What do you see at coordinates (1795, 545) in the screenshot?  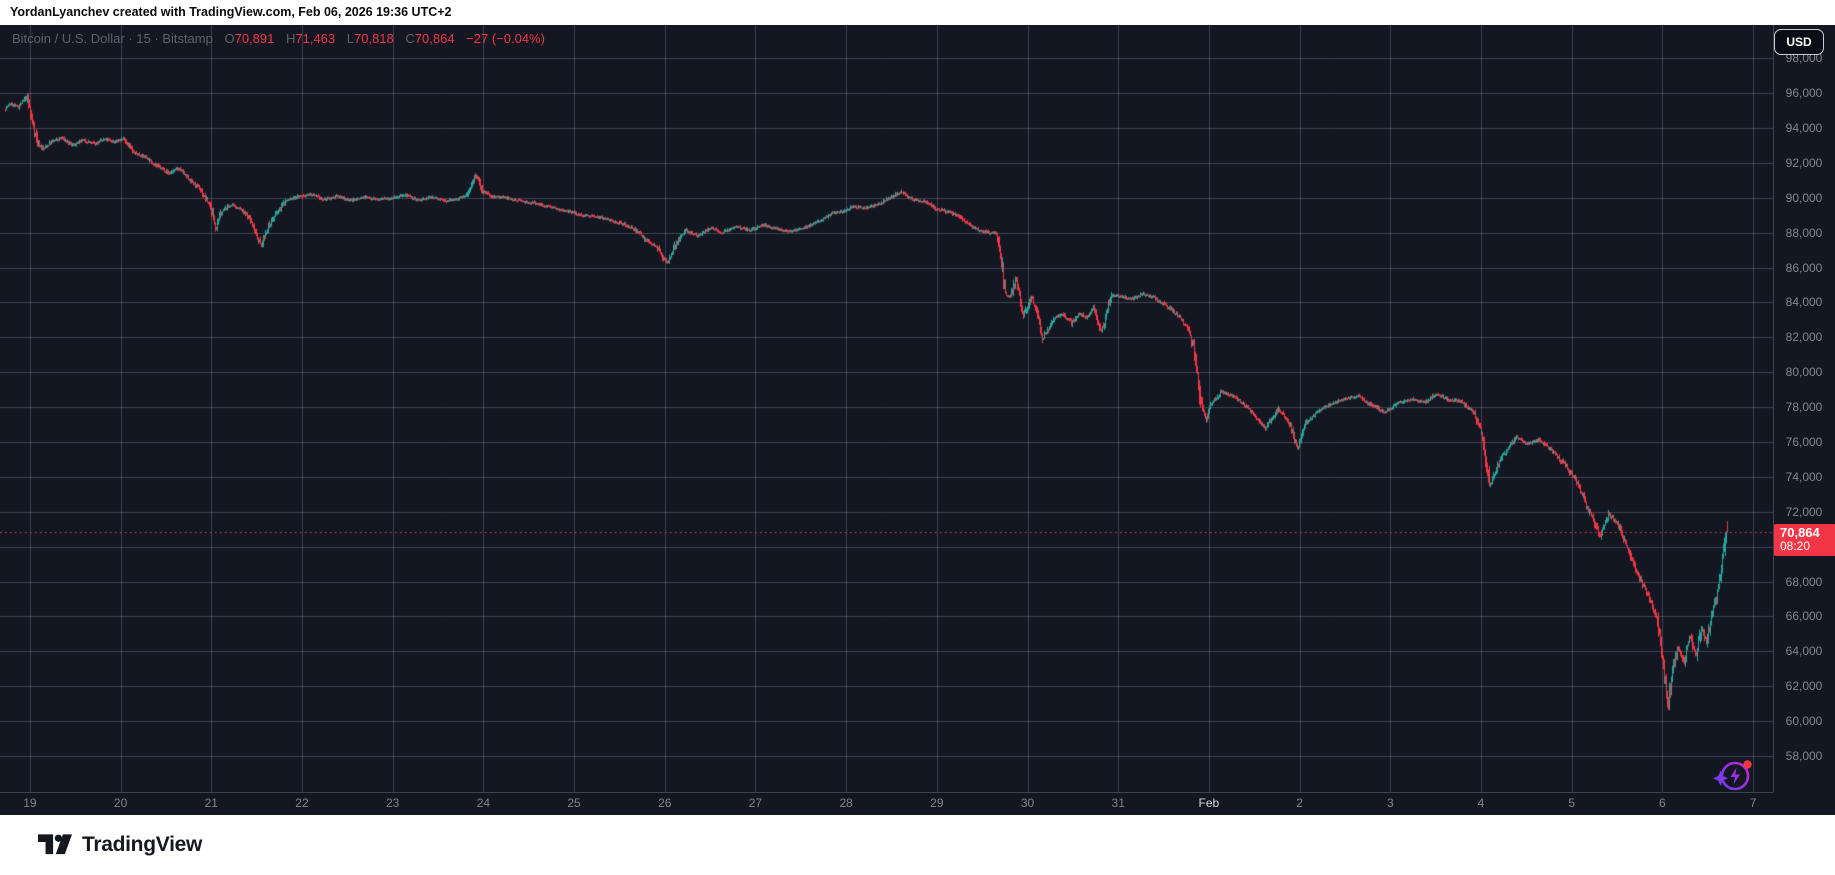 I see `countdown-timer: 08:20` at bounding box center [1795, 545].